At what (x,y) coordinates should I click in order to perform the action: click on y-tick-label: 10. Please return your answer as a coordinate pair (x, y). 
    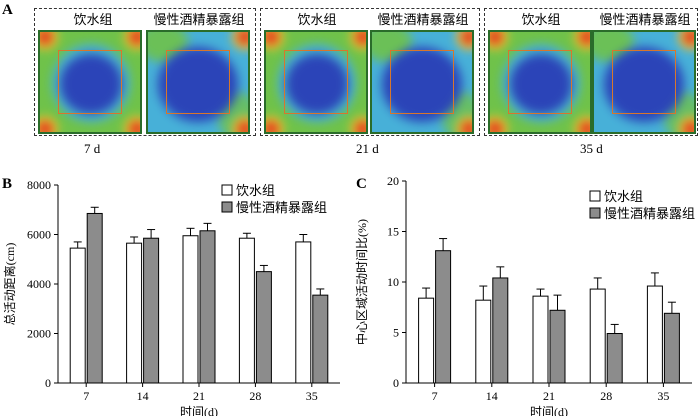
    Looking at the image, I should click on (393, 282).